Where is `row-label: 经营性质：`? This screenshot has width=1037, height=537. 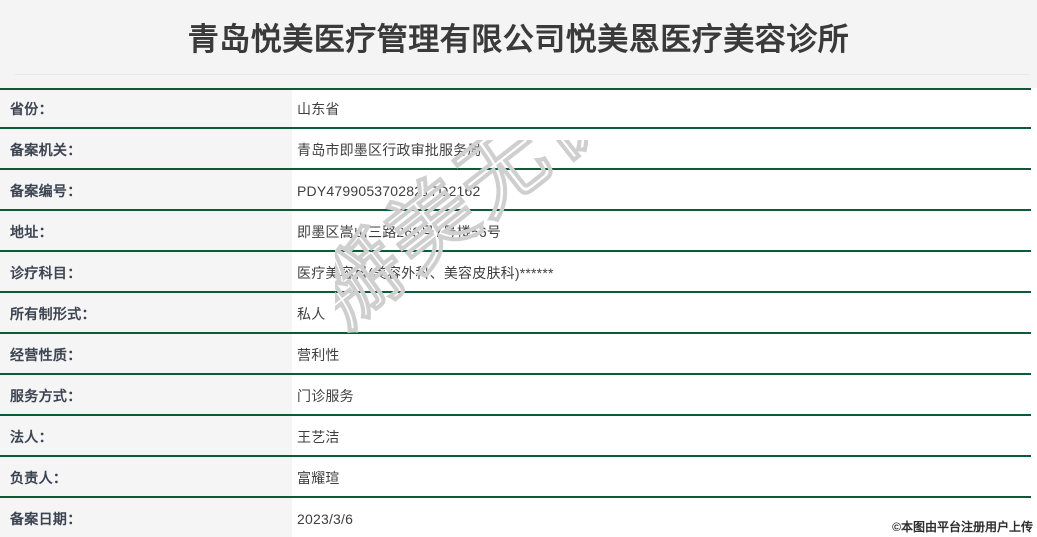 row-label: 经营性质： is located at coordinates (146, 354).